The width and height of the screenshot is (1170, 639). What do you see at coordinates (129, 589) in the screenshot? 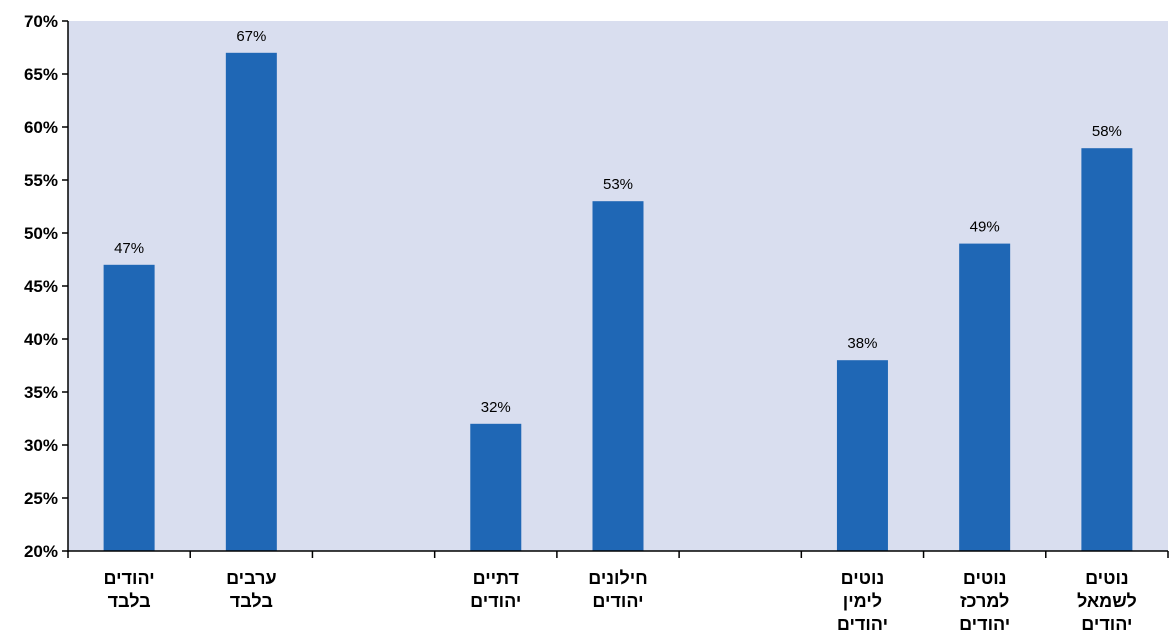
I see `category-label: יהודים בלבד` at bounding box center [129, 589].